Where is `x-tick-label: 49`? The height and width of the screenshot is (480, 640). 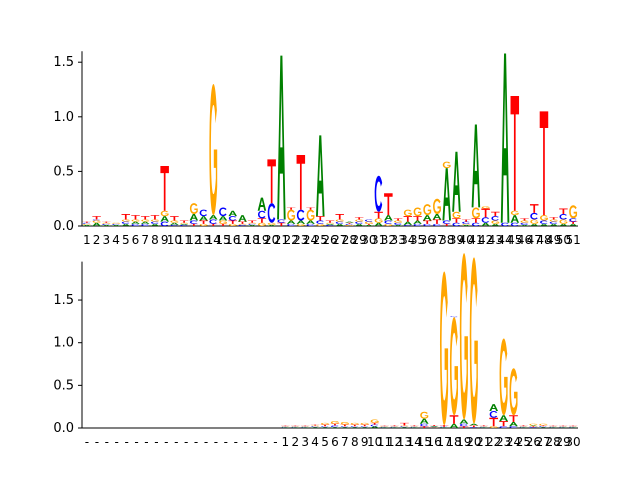 x-tick-label: 49 is located at coordinates (553, 240).